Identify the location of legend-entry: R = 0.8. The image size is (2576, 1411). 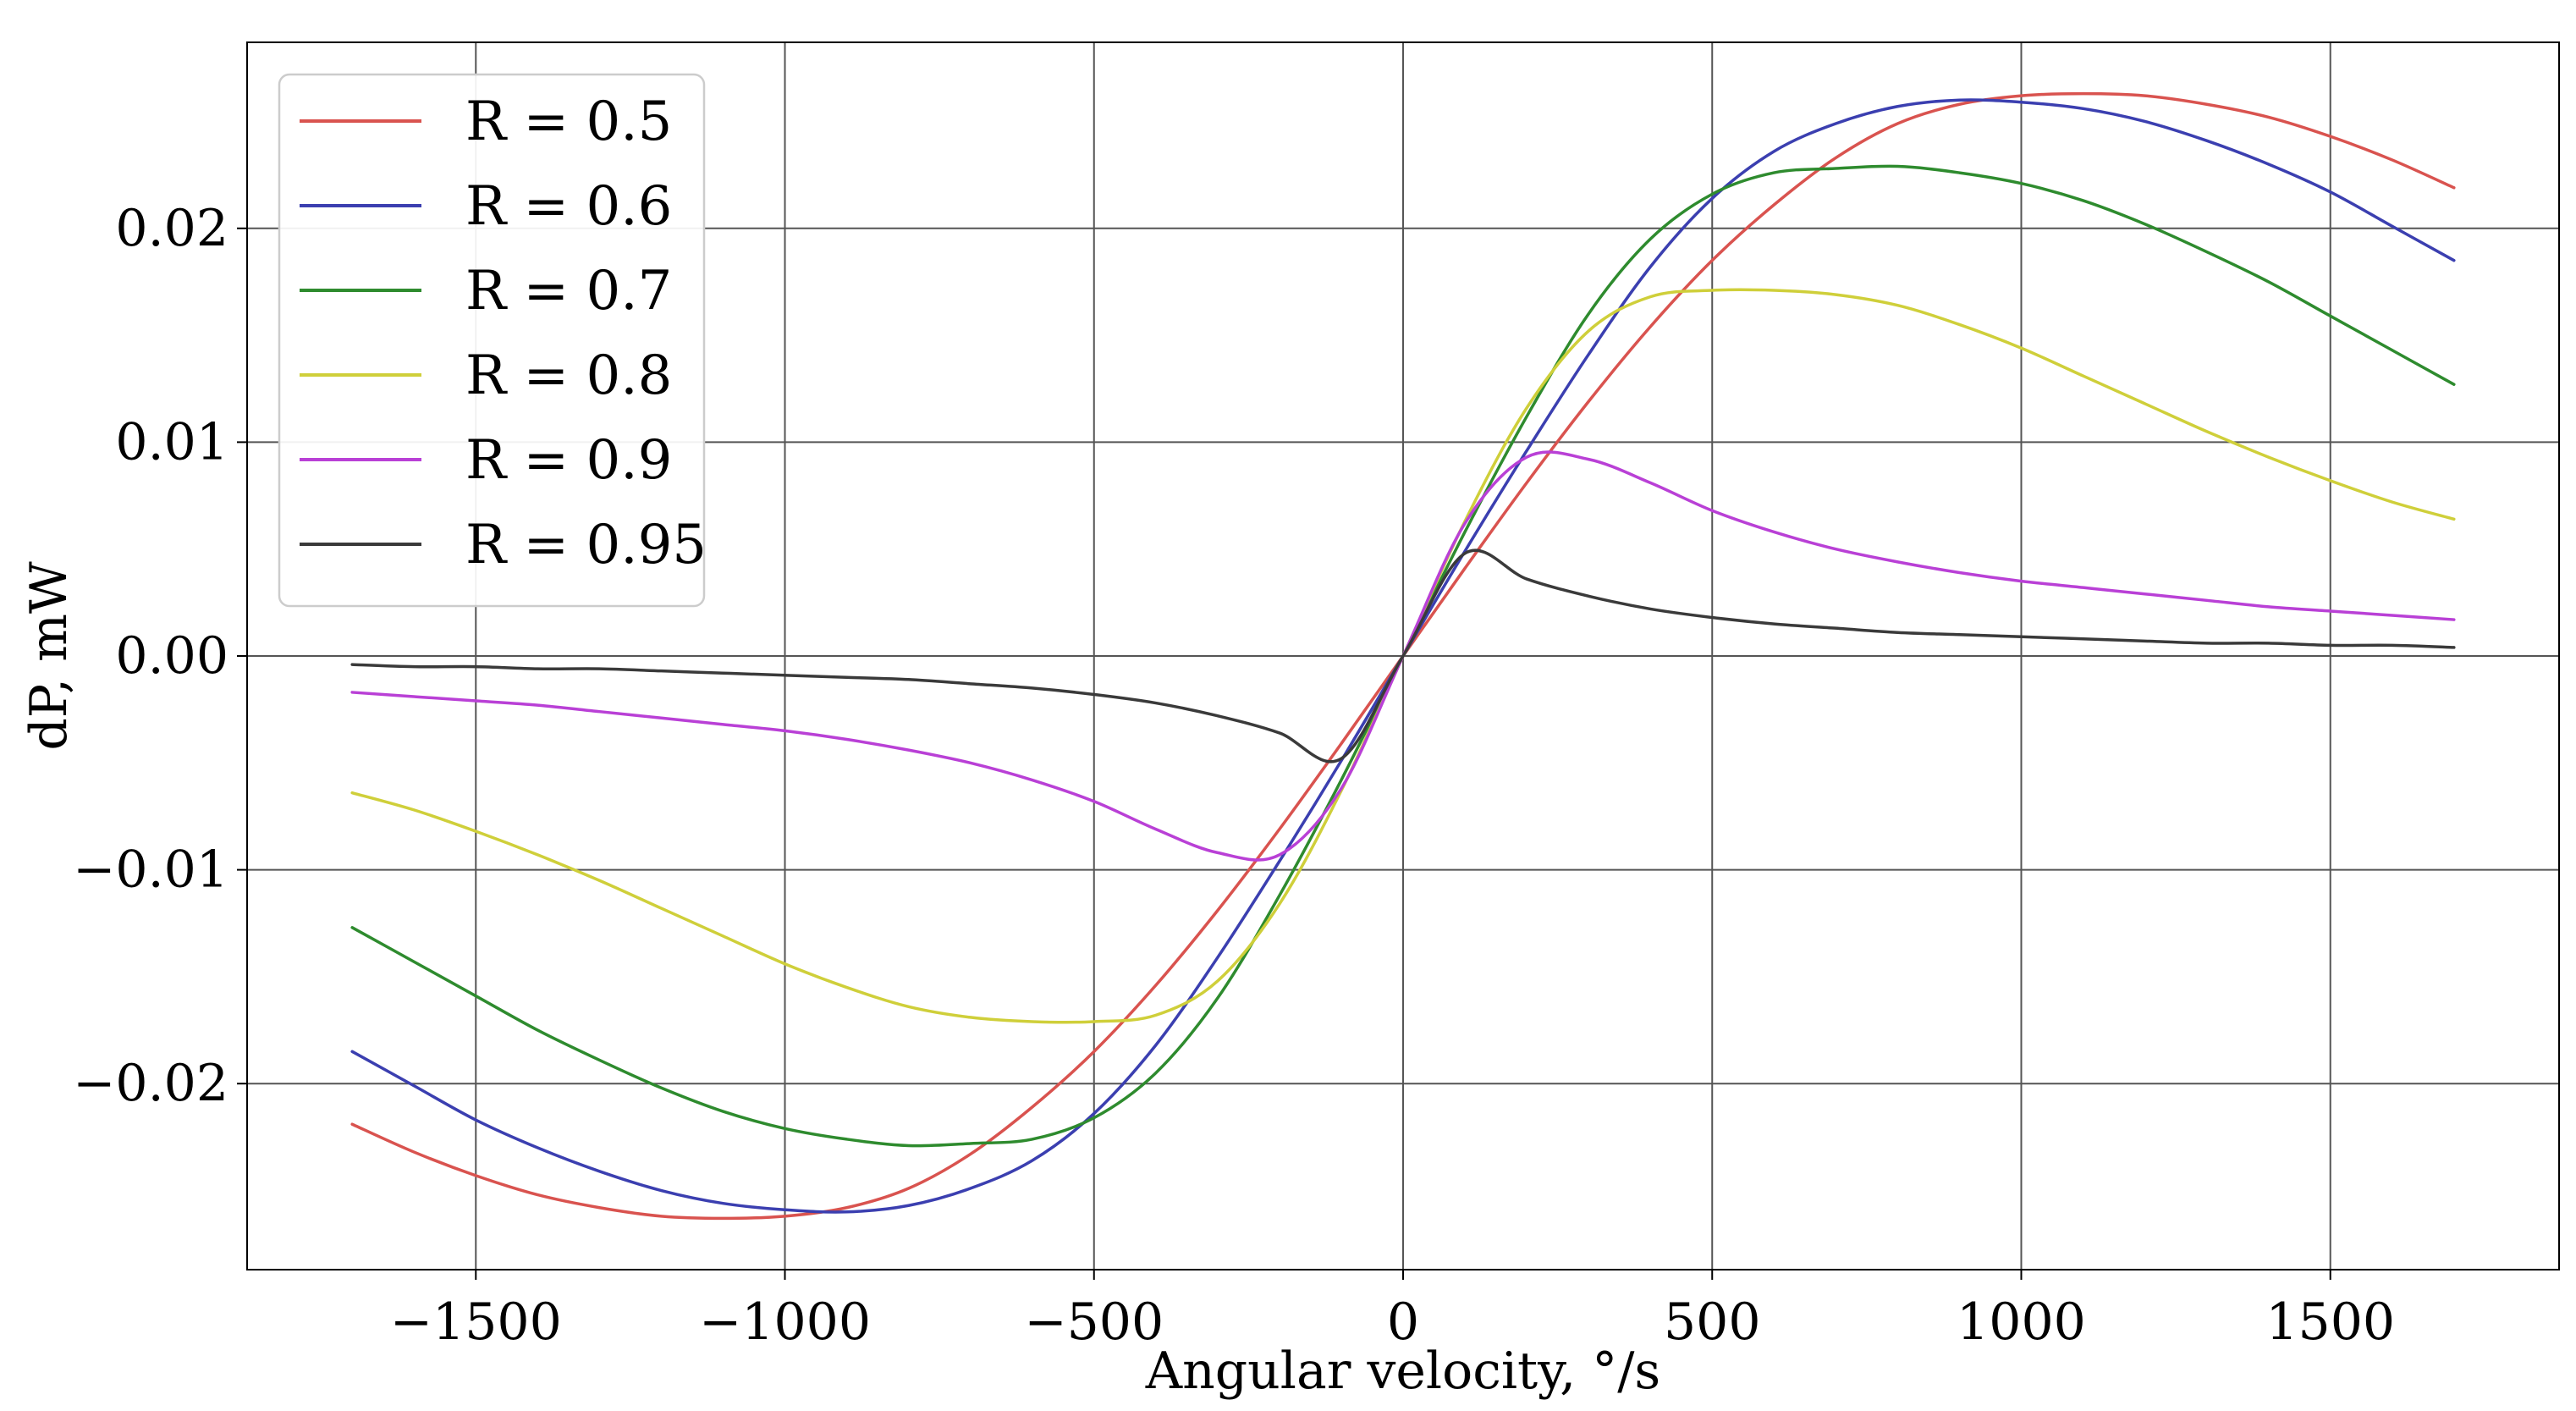
(486, 375).